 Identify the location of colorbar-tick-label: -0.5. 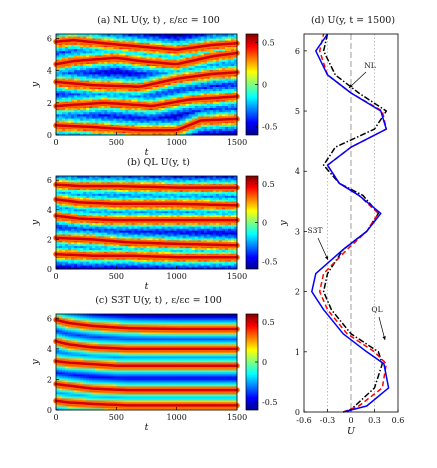
(269, 127).